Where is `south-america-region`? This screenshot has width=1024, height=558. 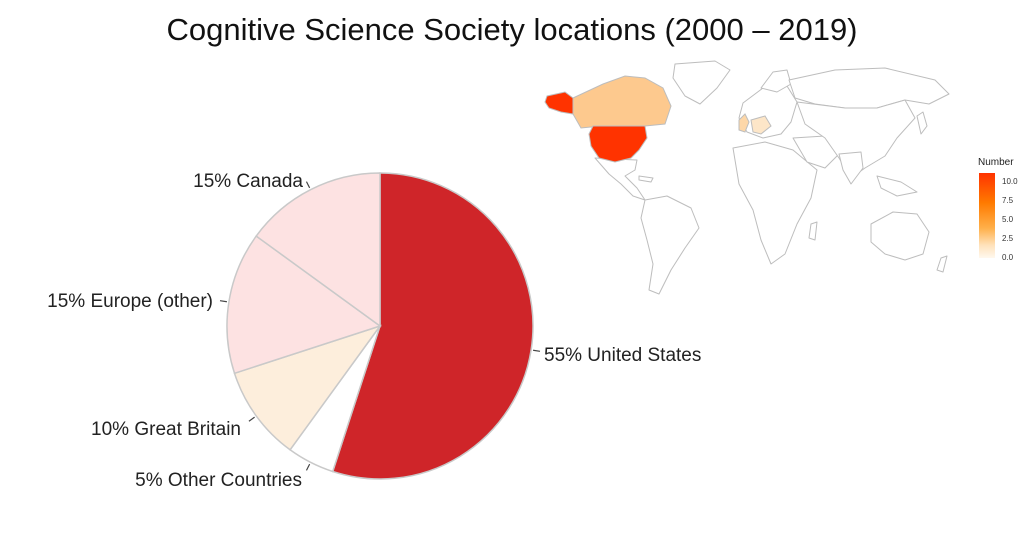 south-america-region is located at coordinates (670, 245).